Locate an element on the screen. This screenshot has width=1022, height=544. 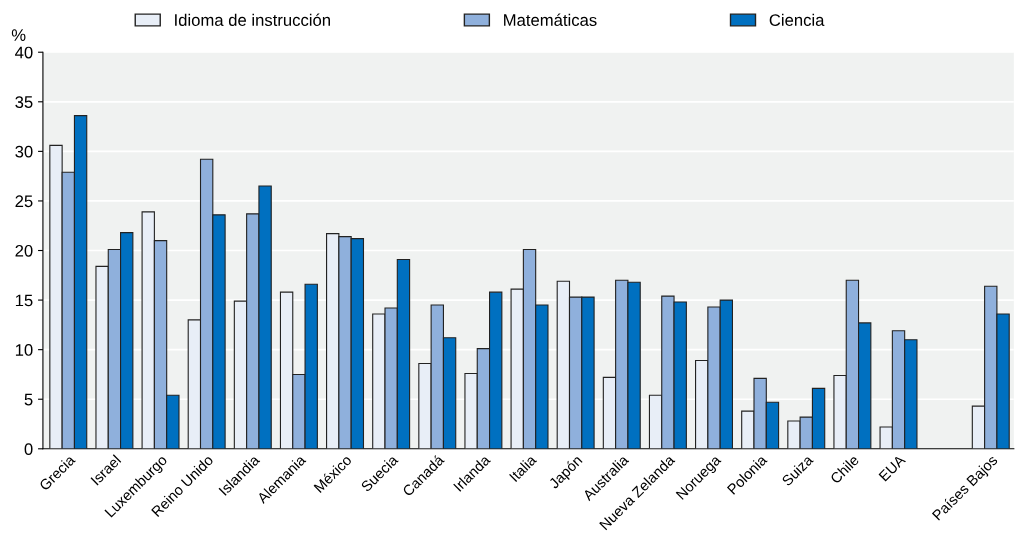
y-tick-label: 25 is located at coordinates (24, 201).